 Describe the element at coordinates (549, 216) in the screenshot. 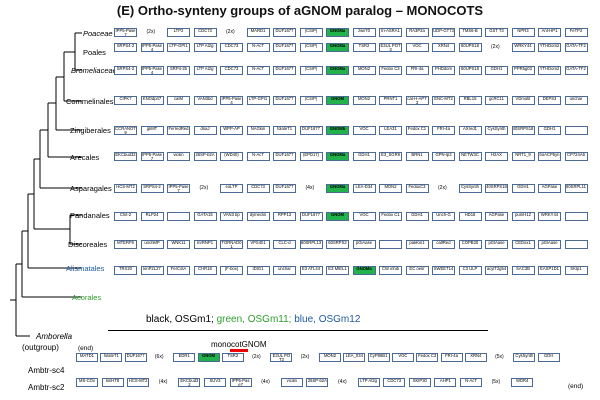

I see `gene-box: WRKY44` at that location.